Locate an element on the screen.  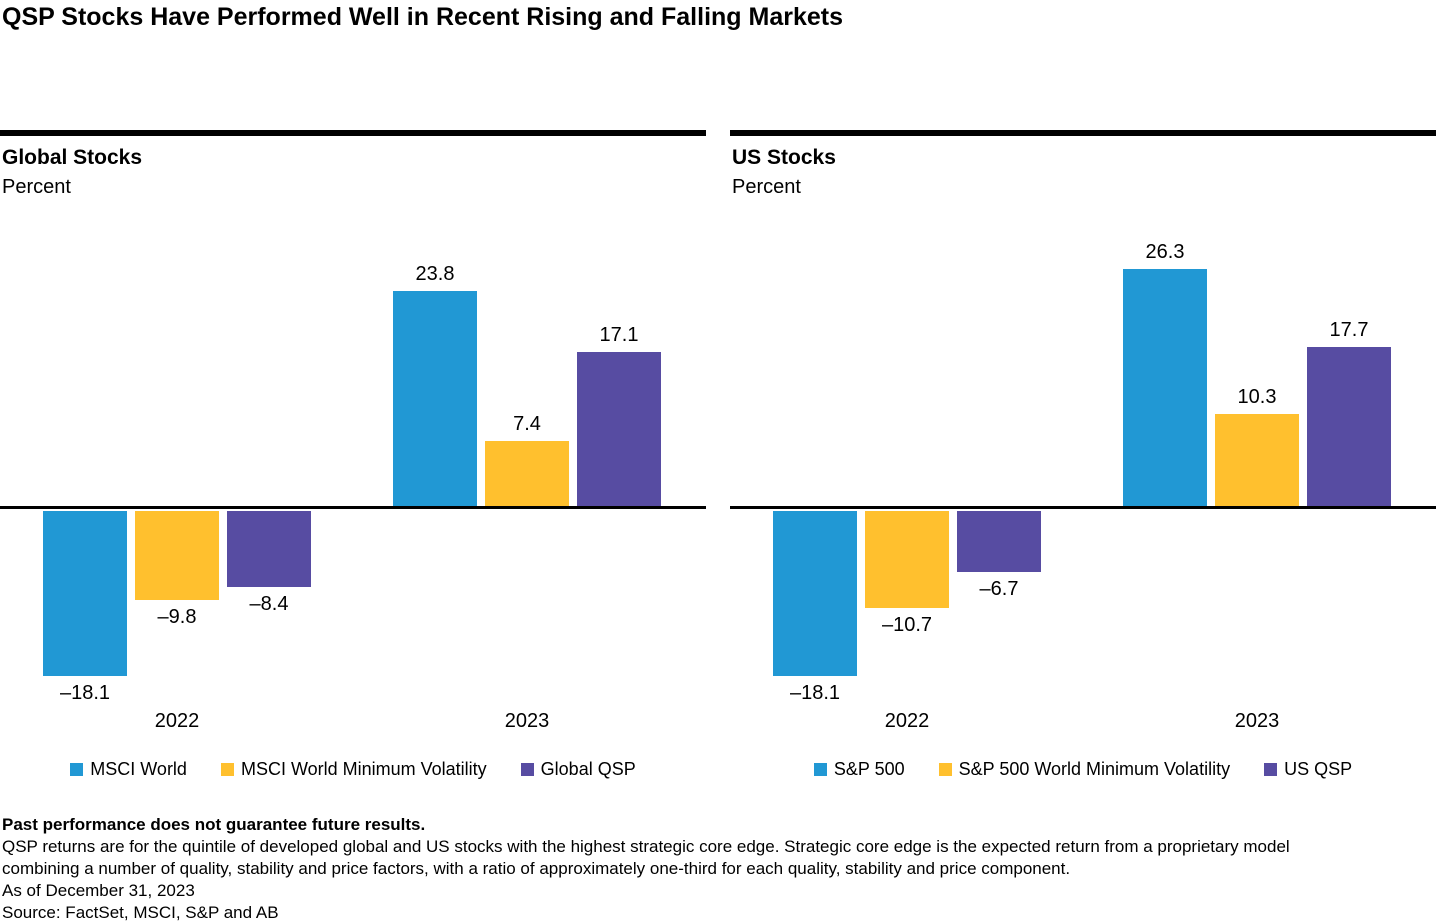
bar-value-label: –8.4 is located at coordinates (269, 604).